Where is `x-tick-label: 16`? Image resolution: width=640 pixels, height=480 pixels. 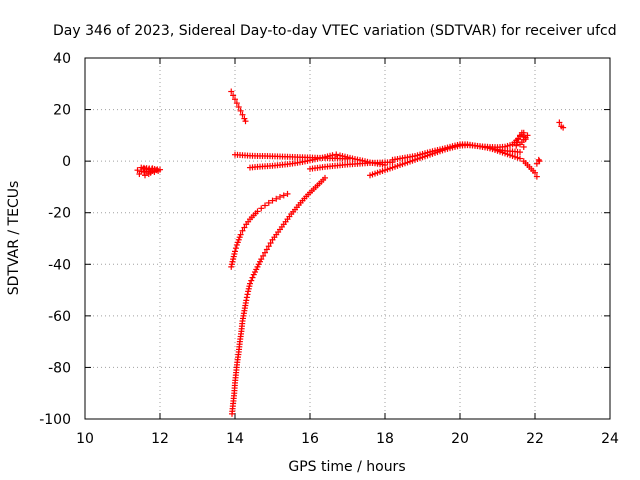 x-tick-label: 16 is located at coordinates (310, 439).